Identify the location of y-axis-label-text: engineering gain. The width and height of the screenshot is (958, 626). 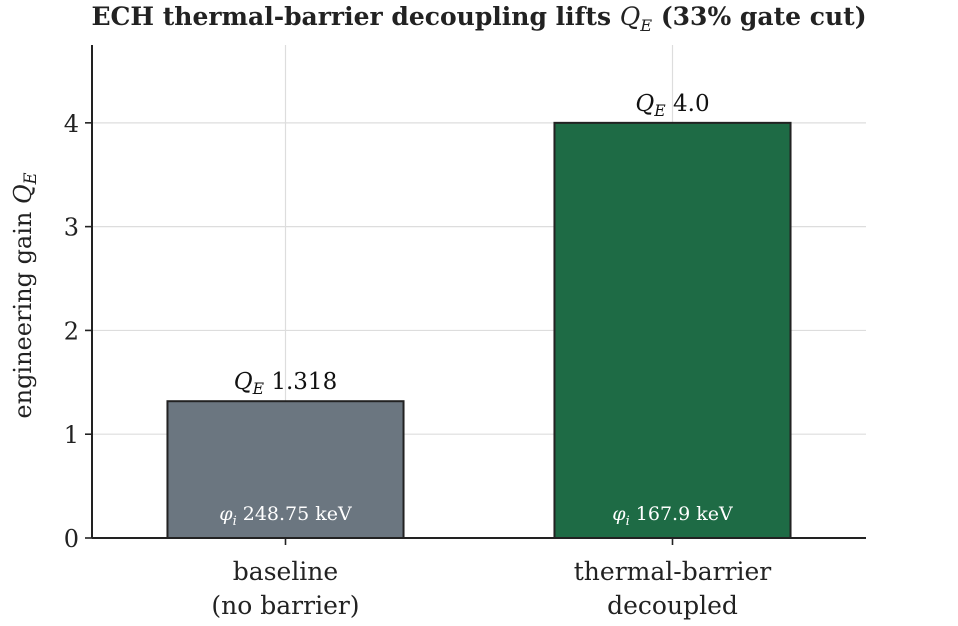
(23, 311).